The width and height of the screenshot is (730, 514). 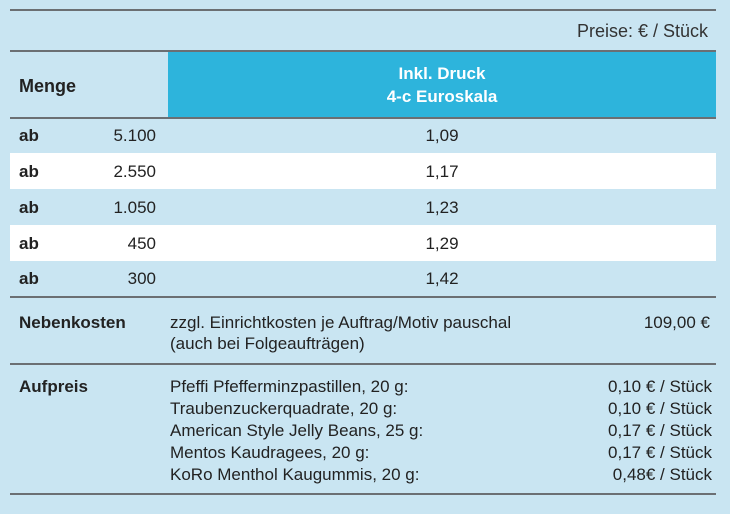 I want to click on aufpreis-item-price: 0,48€ / Stück, so click(x=662, y=474).